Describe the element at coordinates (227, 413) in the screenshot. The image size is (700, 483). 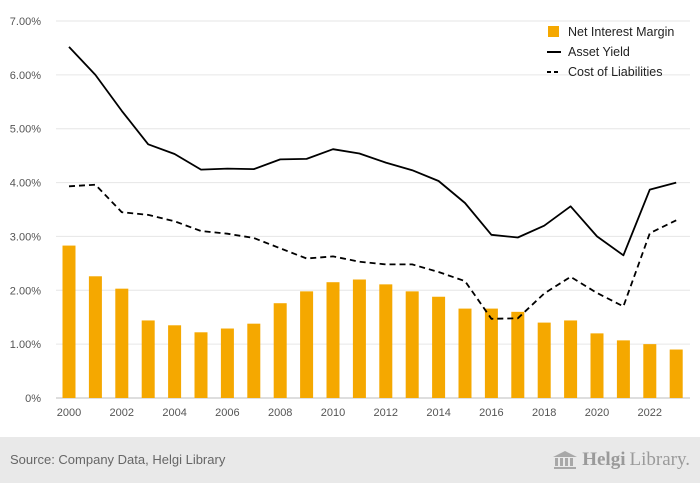
I see `x-tick-label: 2006` at that location.